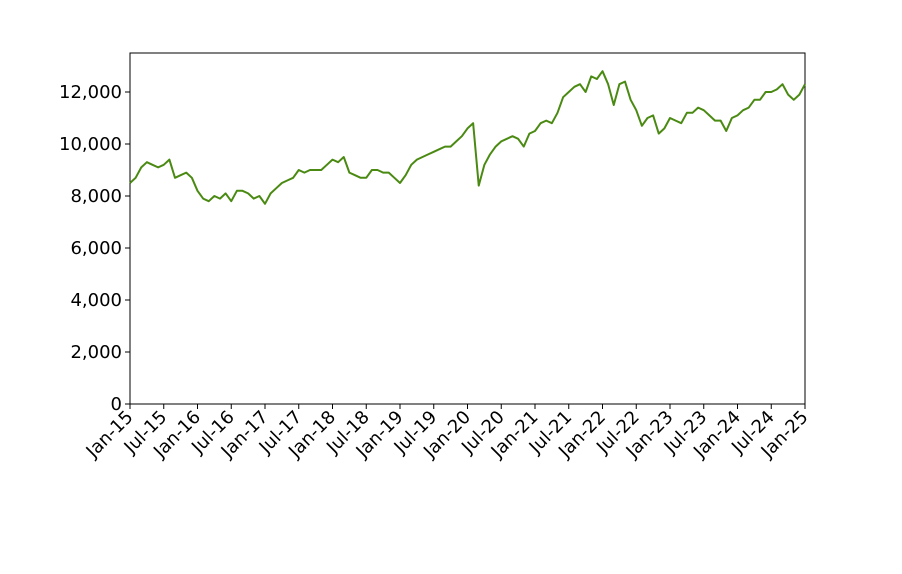 The width and height of the screenshot is (902, 574). Describe the element at coordinates (90, 144) in the screenshot. I see `y-tick-label: 10,000` at that location.